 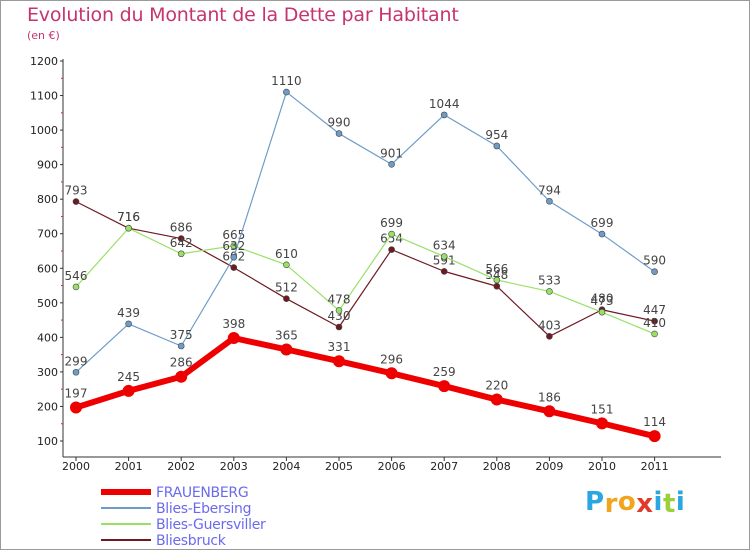 I want to click on legend-label-bliesbruck: Bliesbruck, so click(x=191, y=541).